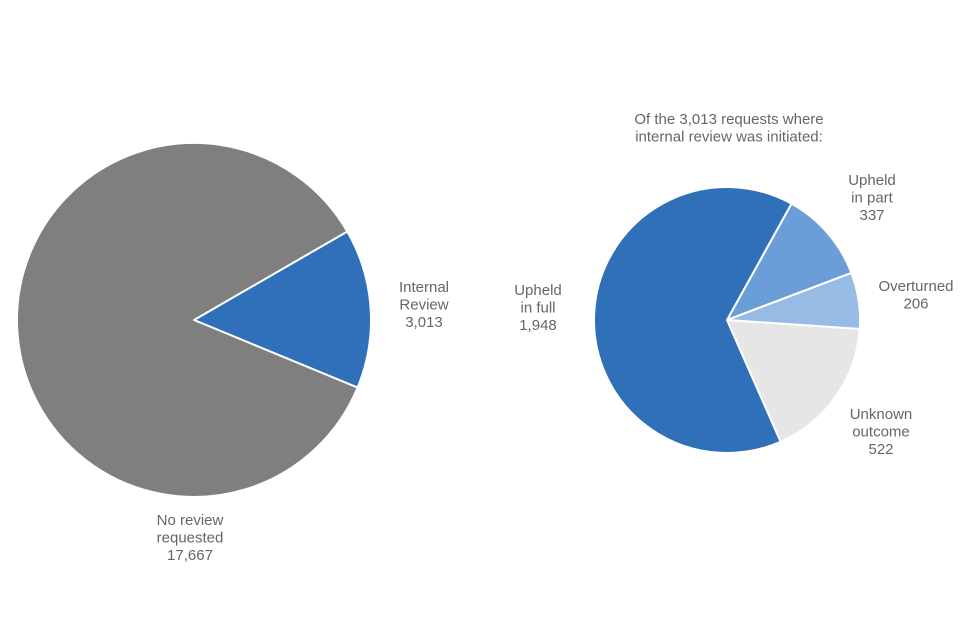 Image resolution: width=960 pixels, height=640 pixels. I want to click on slice-label-unknown-outcome-line: Unknown, so click(881, 414).